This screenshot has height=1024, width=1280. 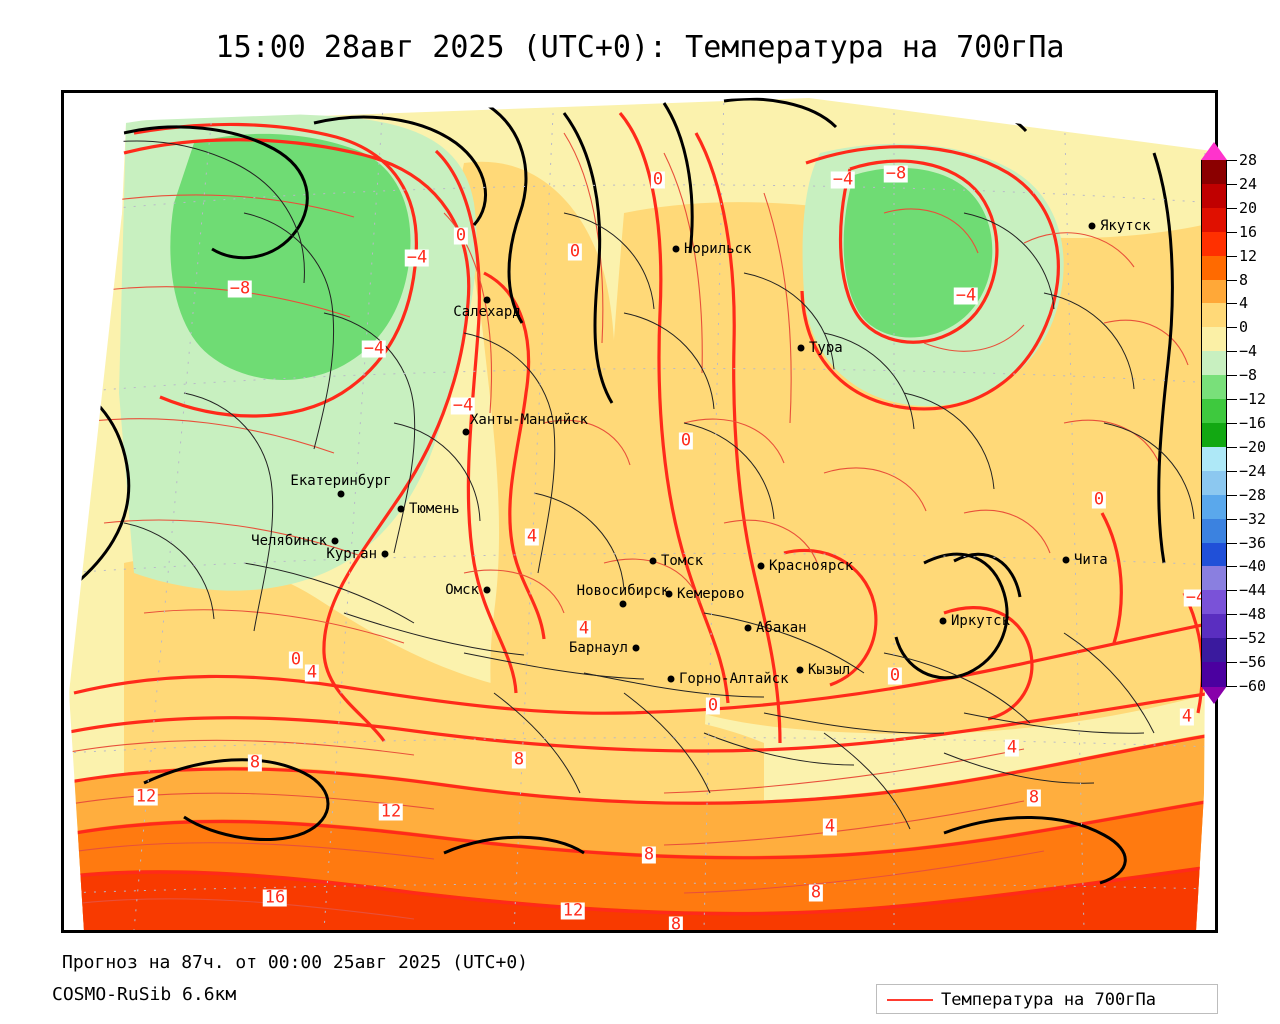 I want to click on colorbar-tick-label: −8, so click(x=1248, y=375).